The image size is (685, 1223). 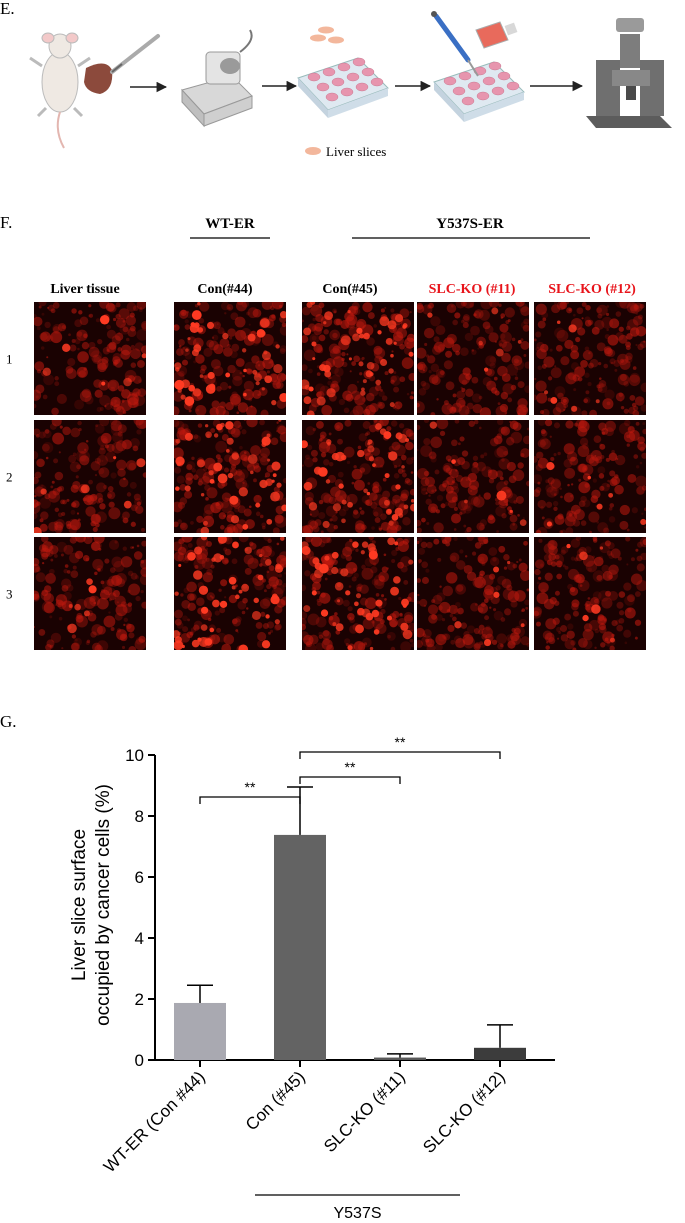 I want to click on panel-label: G., so click(x=8, y=721).